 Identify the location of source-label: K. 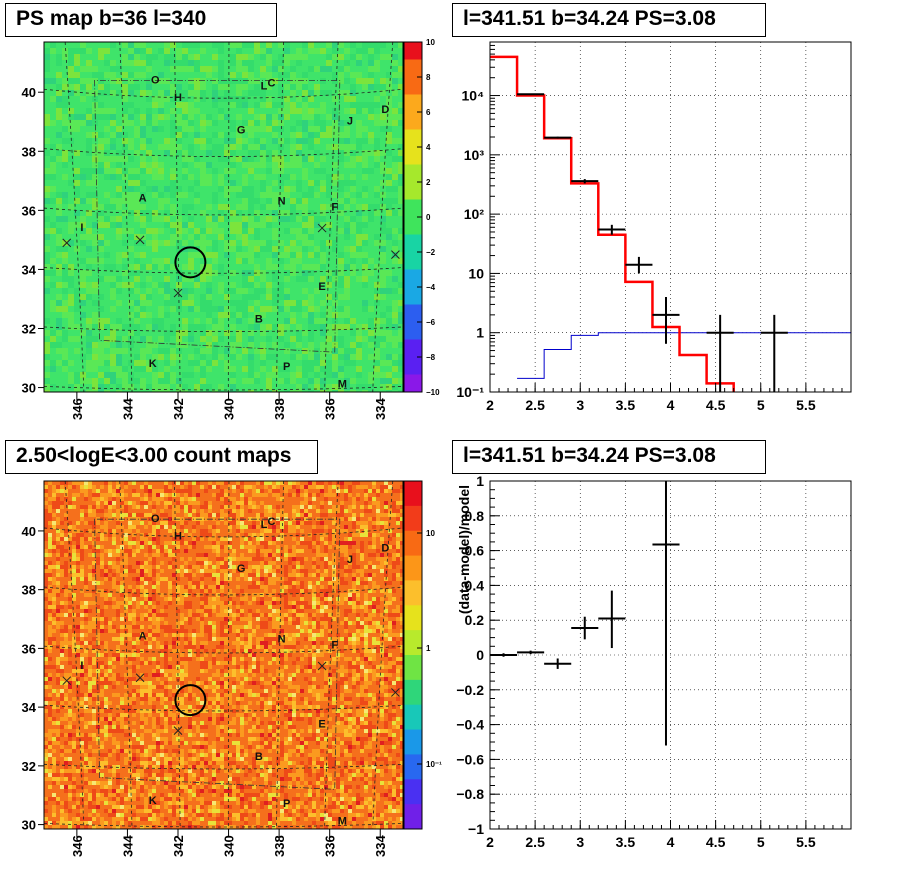
(153, 364).